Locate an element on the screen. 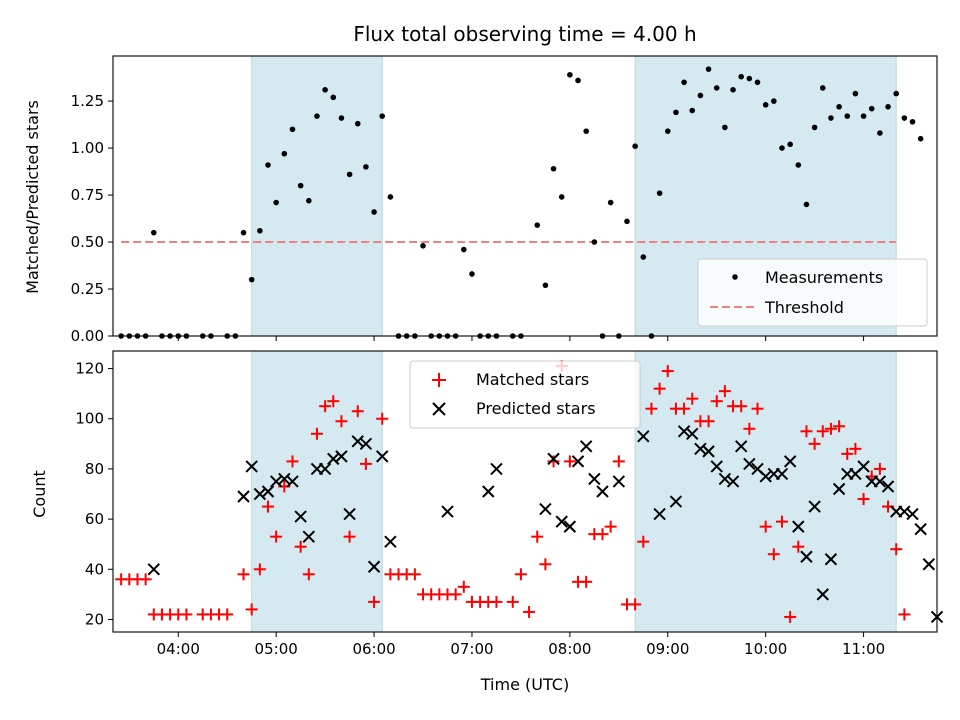  x-tick-label: 09:00 is located at coordinates (667, 649).